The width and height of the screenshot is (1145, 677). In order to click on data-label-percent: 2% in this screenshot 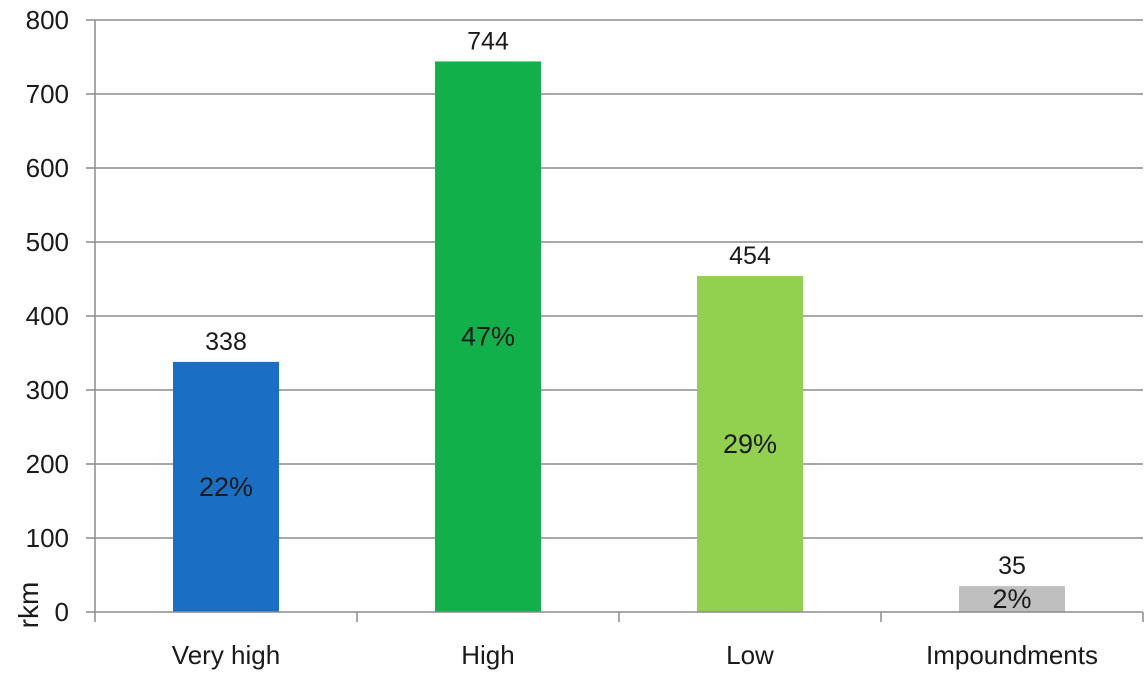, I will do `click(1011, 599)`.